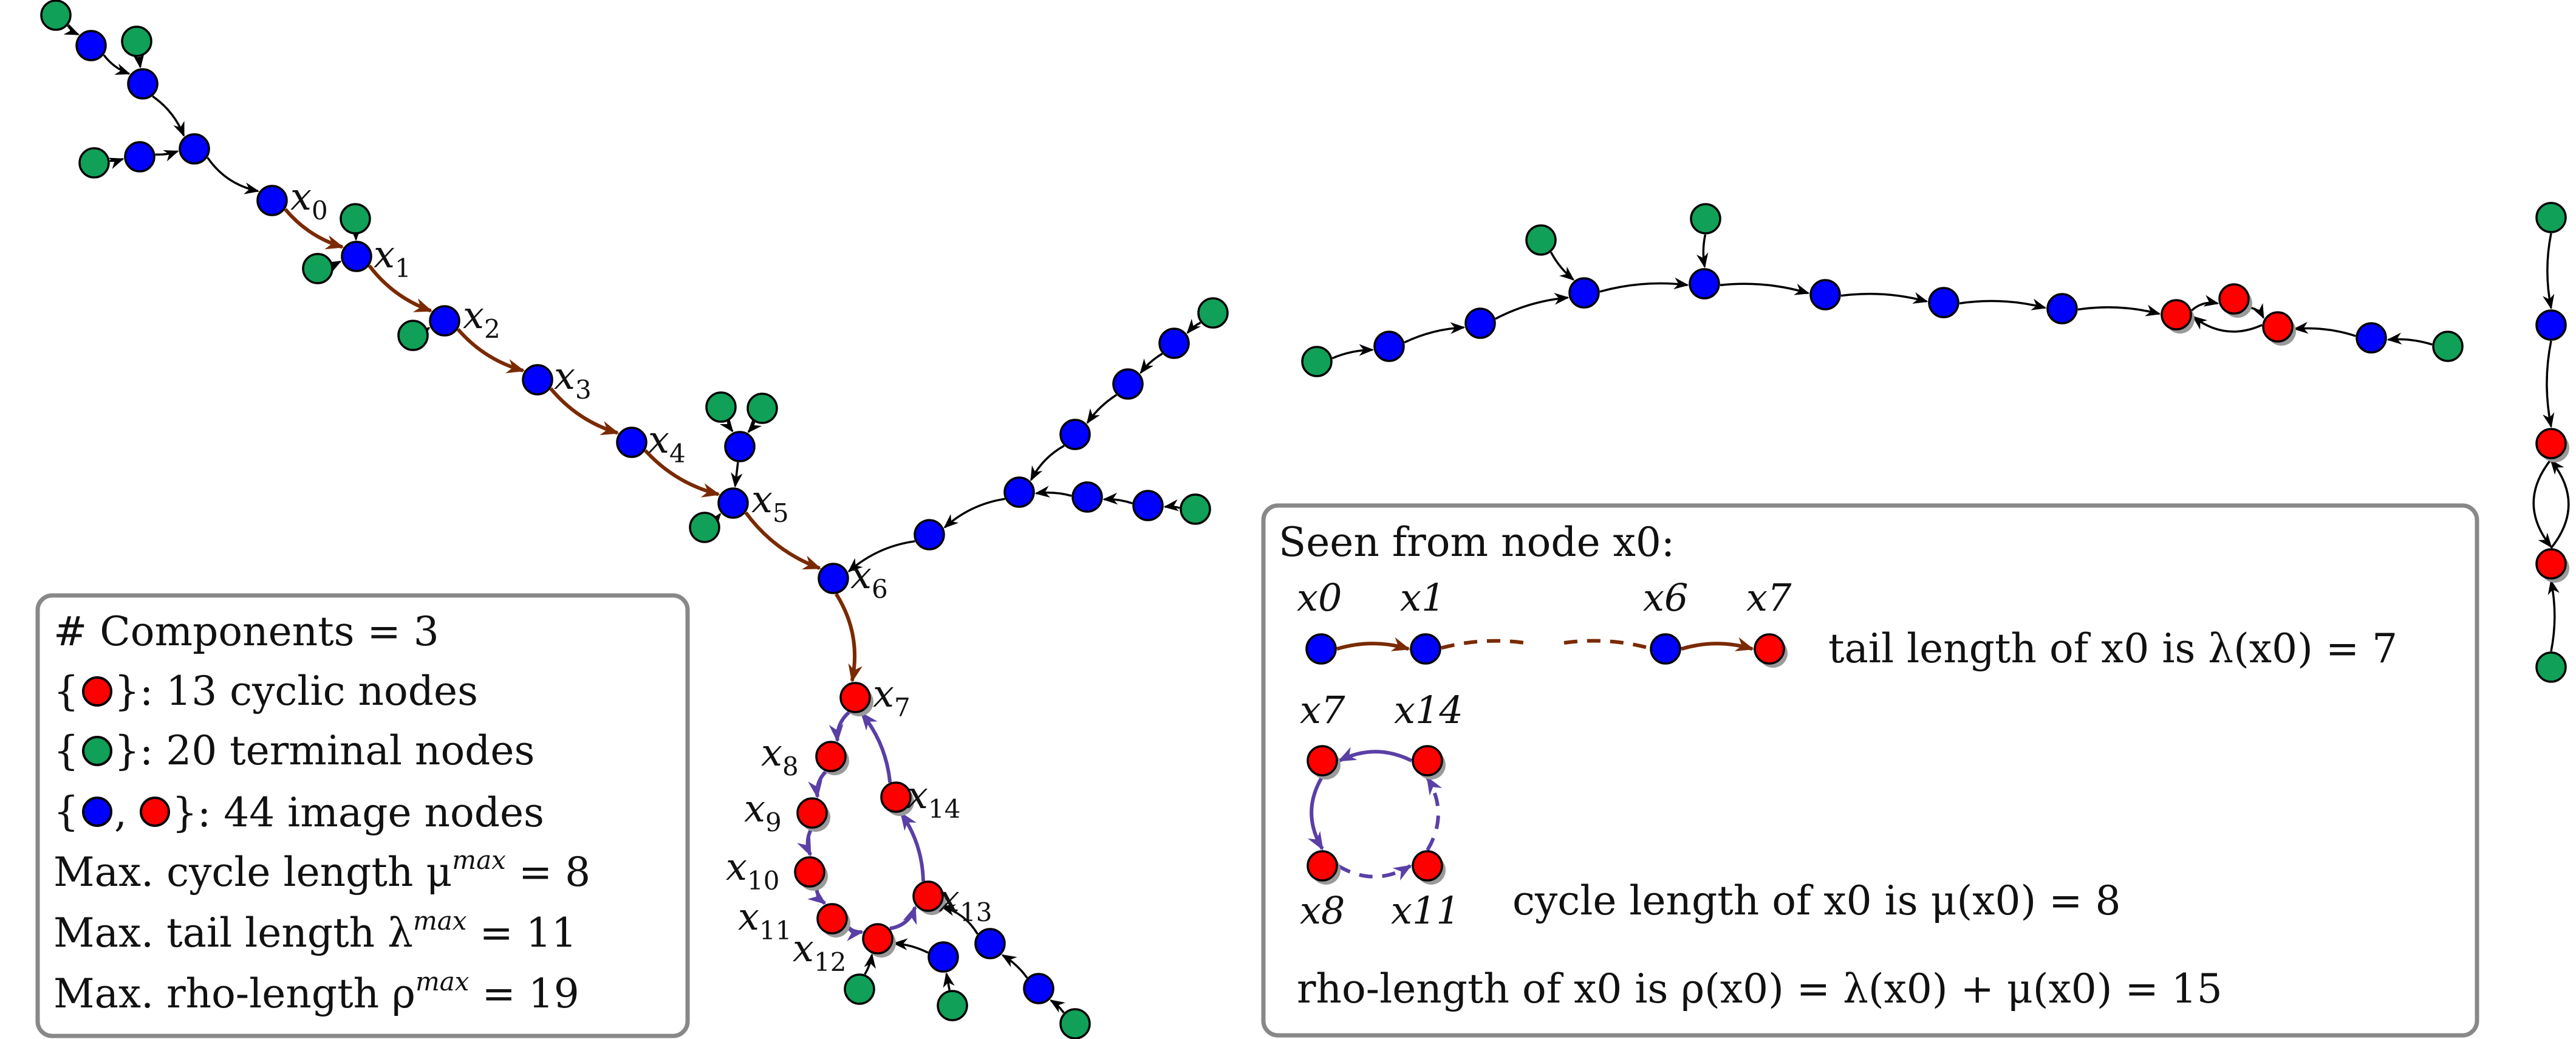 Image resolution: width=2576 pixels, height=1039 pixels. Describe the element at coordinates (1480, 323) in the screenshot. I see `image-node-b21` at that location.